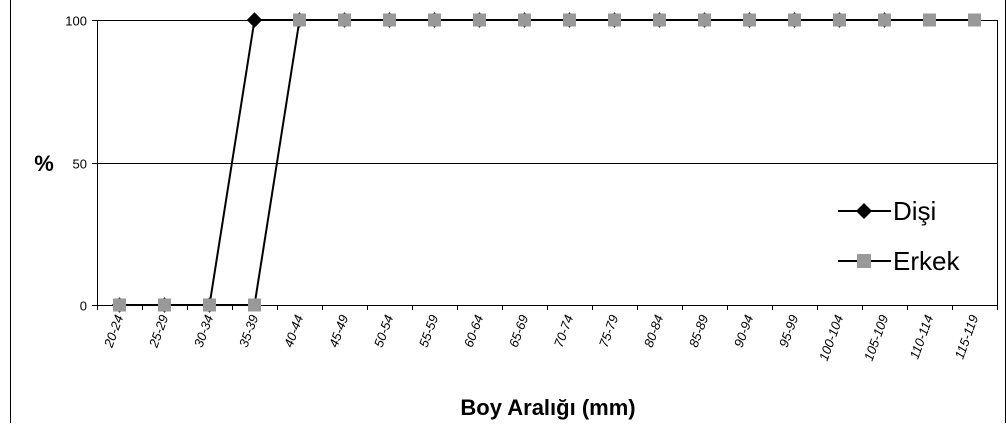 The width and height of the screenshot is (1006, 428). I want to click on legend-label: Erkek, so click(926, 261).